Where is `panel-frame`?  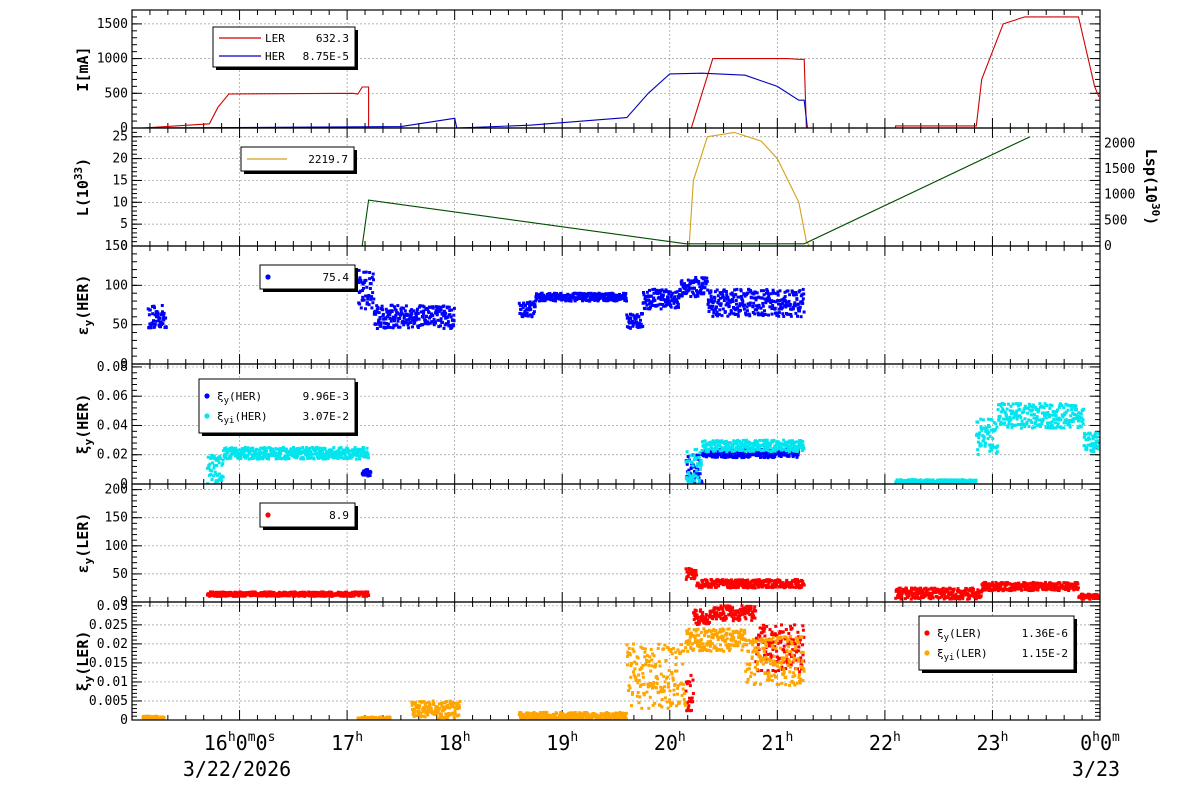
panel-frame is located at coordinates (616, 305).